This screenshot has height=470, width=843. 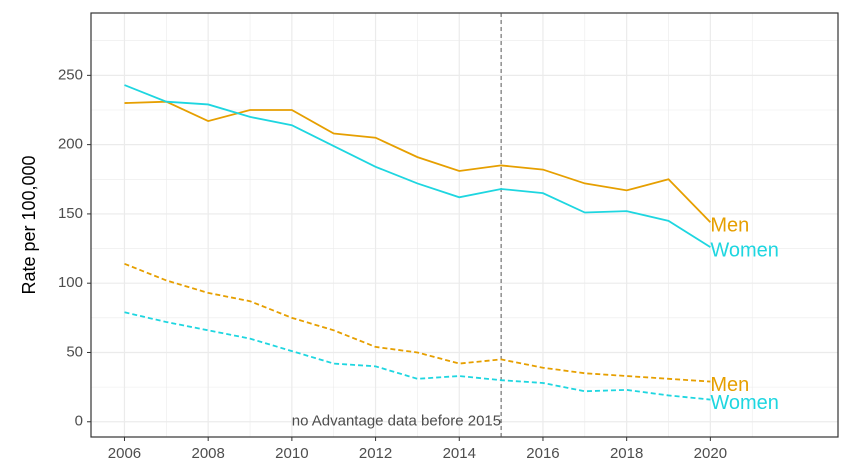 What do you see at coordinates (70, 74) in the screenshot?
I see `y-tick-label: 250` at bounding box center [70, 74].